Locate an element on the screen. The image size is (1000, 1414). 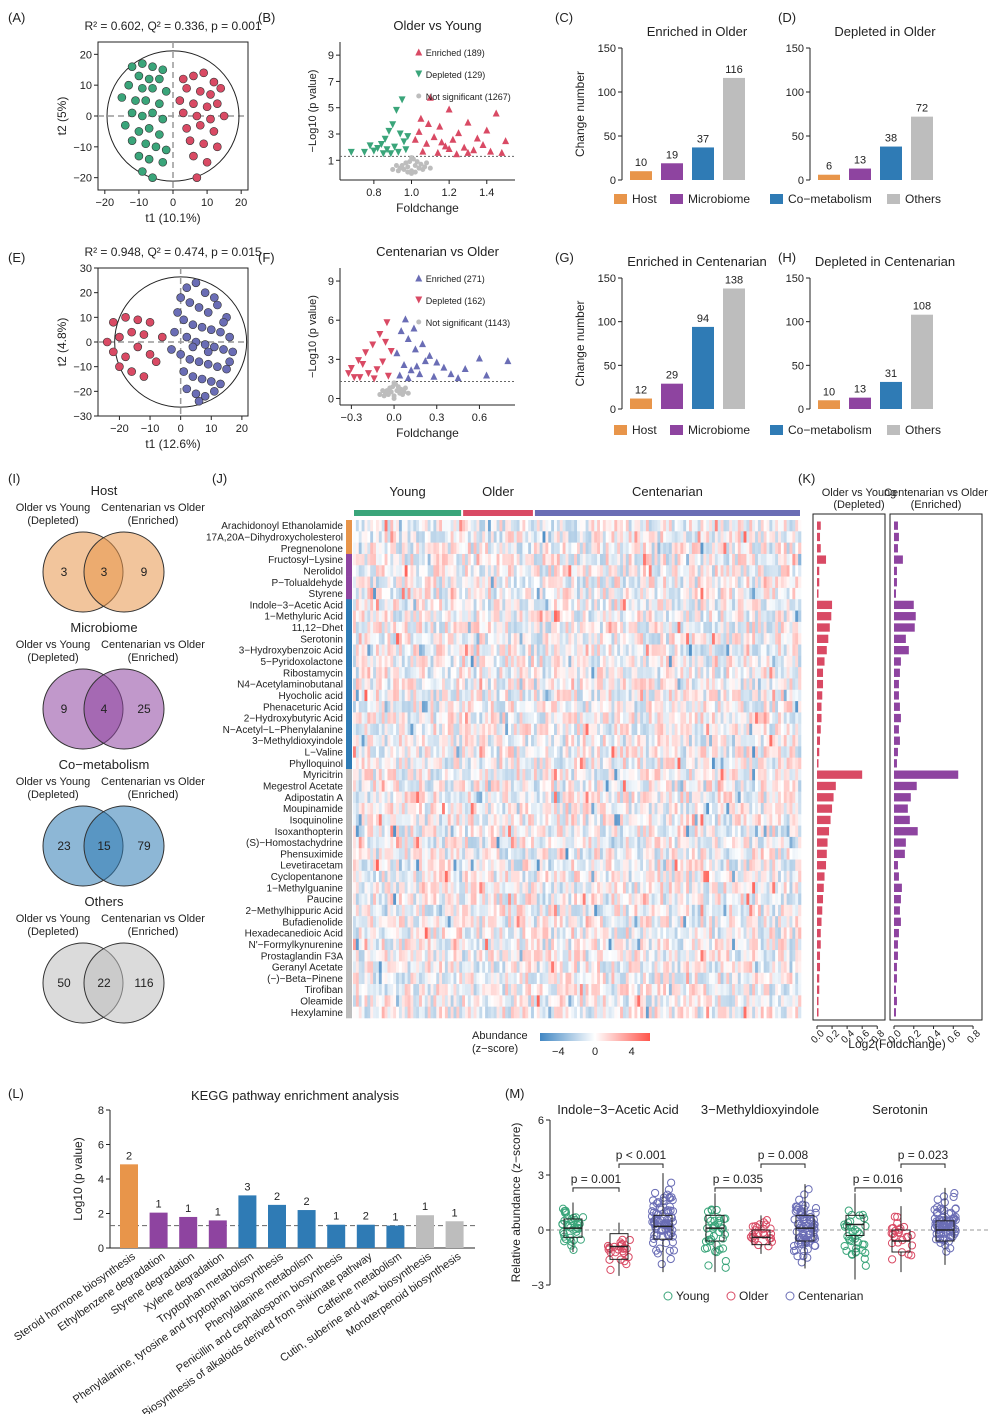
row-class-strip is located at coordinates (349, 548).